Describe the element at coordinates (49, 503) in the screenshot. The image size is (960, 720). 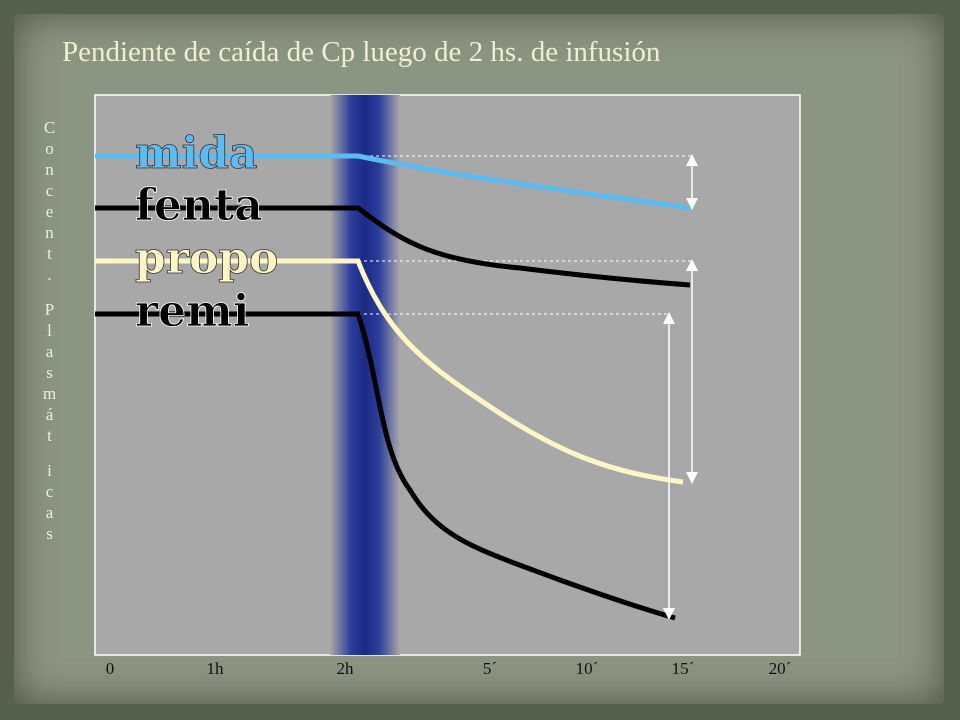
I see `y-label-part: icas` at that location.